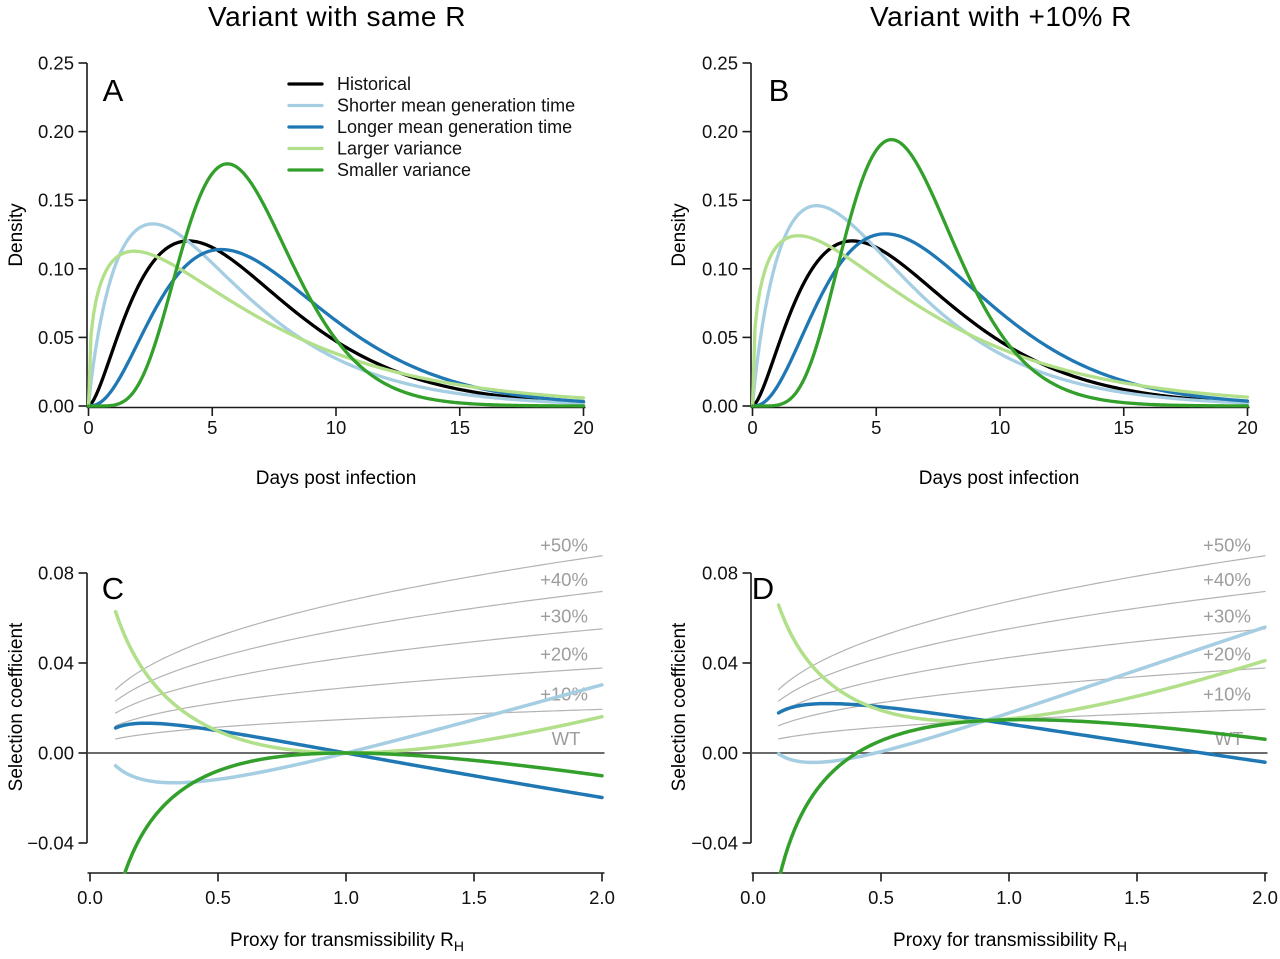 The height and width of the screenshot is (959, 1280). What do you see at coordinates (337, 16) in the screenshot?
I see `column-title-left: Variant with same R` at bounding box center [337, 16].